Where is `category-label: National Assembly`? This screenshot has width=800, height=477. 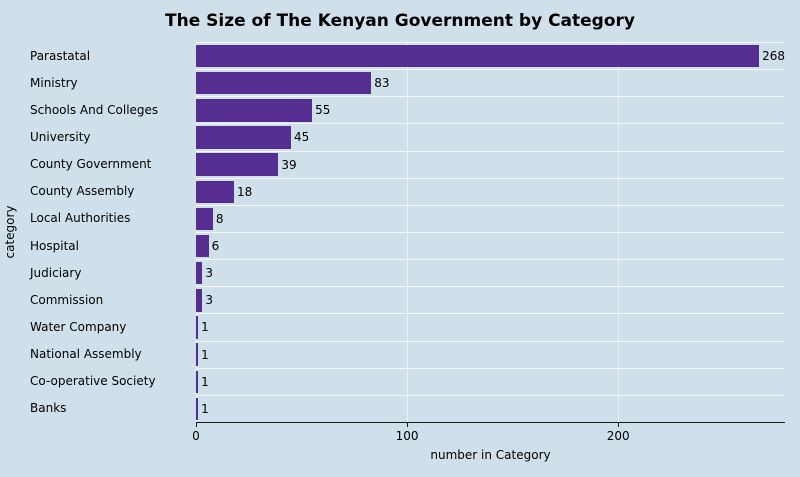
category-label: National Assembly is located at coordinates (86, 354).